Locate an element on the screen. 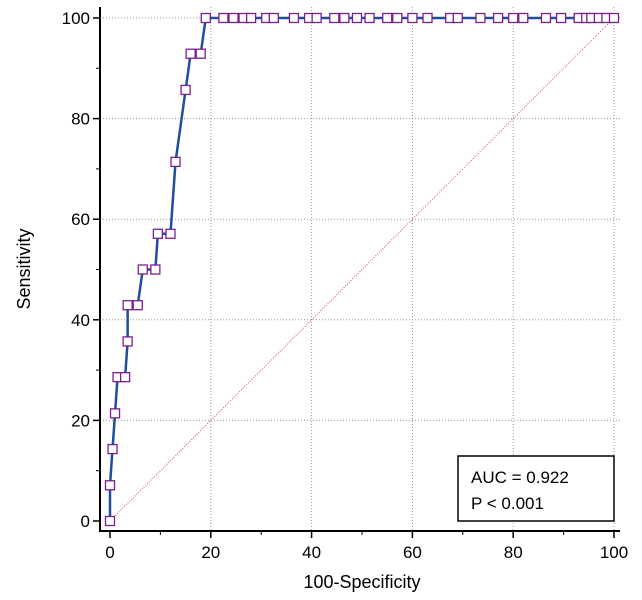 This screenshot has height=600, width=642. x-tick-label: 0 is located at coordinates (109, 552).